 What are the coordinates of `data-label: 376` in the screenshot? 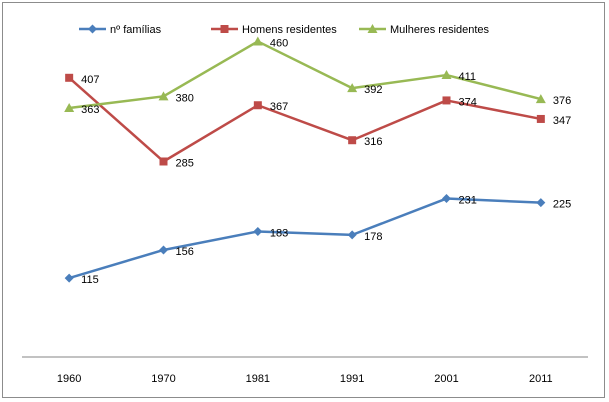 It's located at (562, 101).